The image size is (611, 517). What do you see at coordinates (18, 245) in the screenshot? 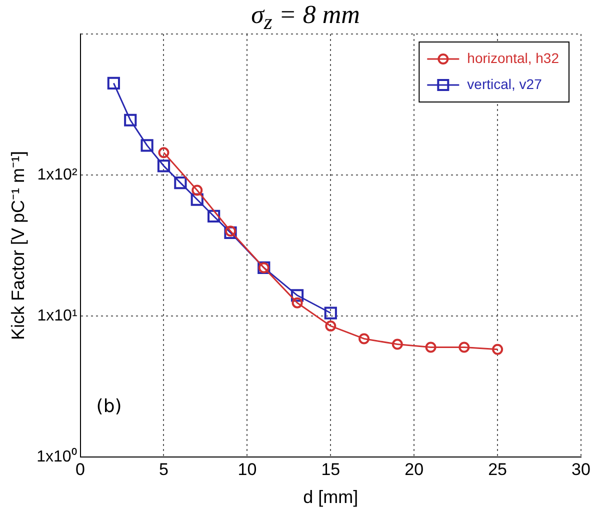
I see `y-axis-title: Kick Factor [V pC⁻¹ m⁻¹]` at bounding box center [18, 245].